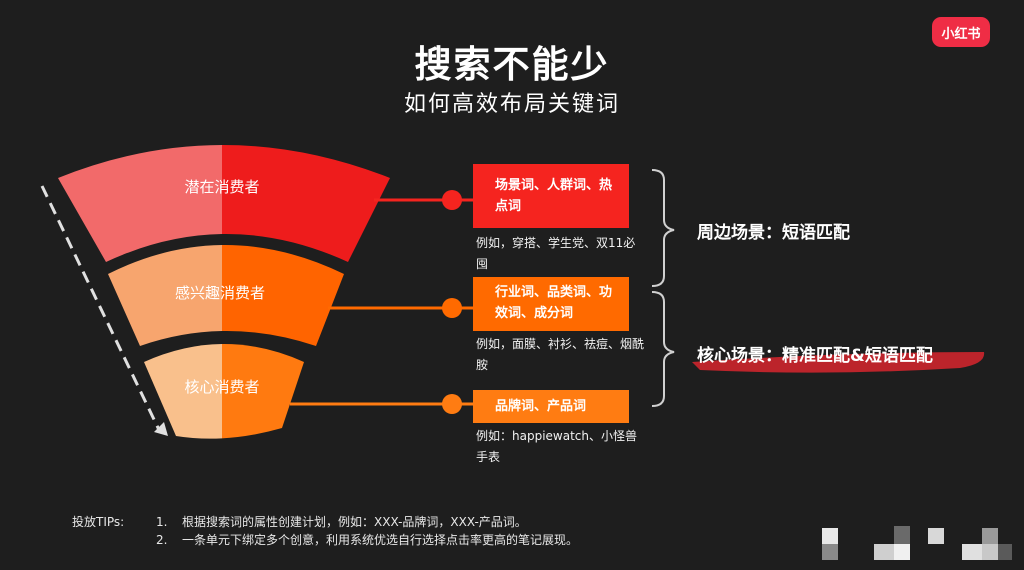 The image size is (1024, 570). What do you see at coordinates (162, 540) in the screenshot?
I see `tips-number: 2.` at bounding box center [162, 540].